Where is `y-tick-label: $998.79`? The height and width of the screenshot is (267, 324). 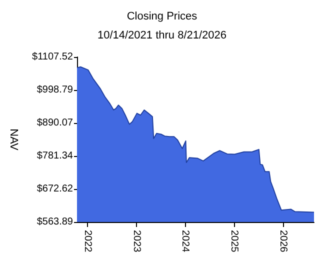
y-tick-label: $998.79 is located at coordinates (55, 90).